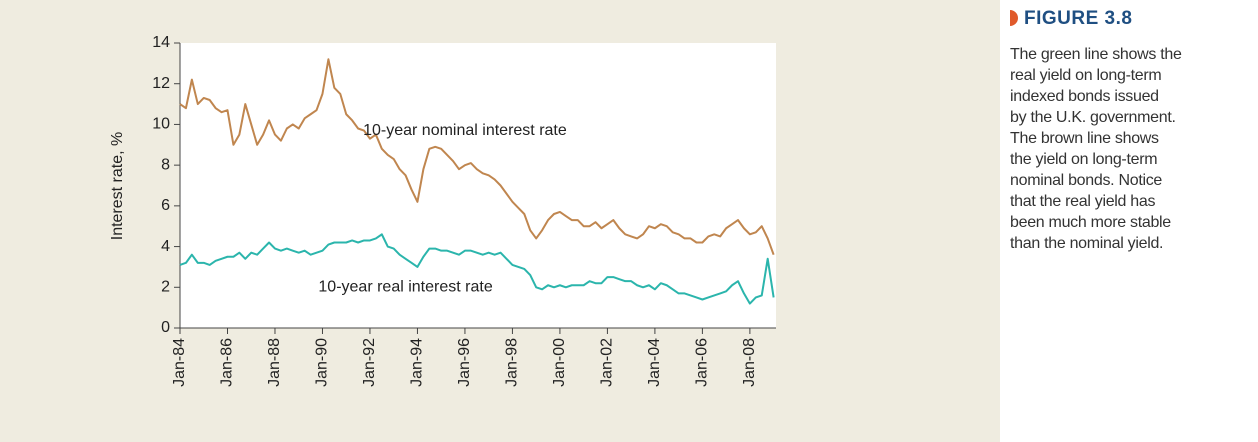  Describe the element at coordinates (369, 362) in the screenshot. I see `x-tick-label: Jan-92` at that location.